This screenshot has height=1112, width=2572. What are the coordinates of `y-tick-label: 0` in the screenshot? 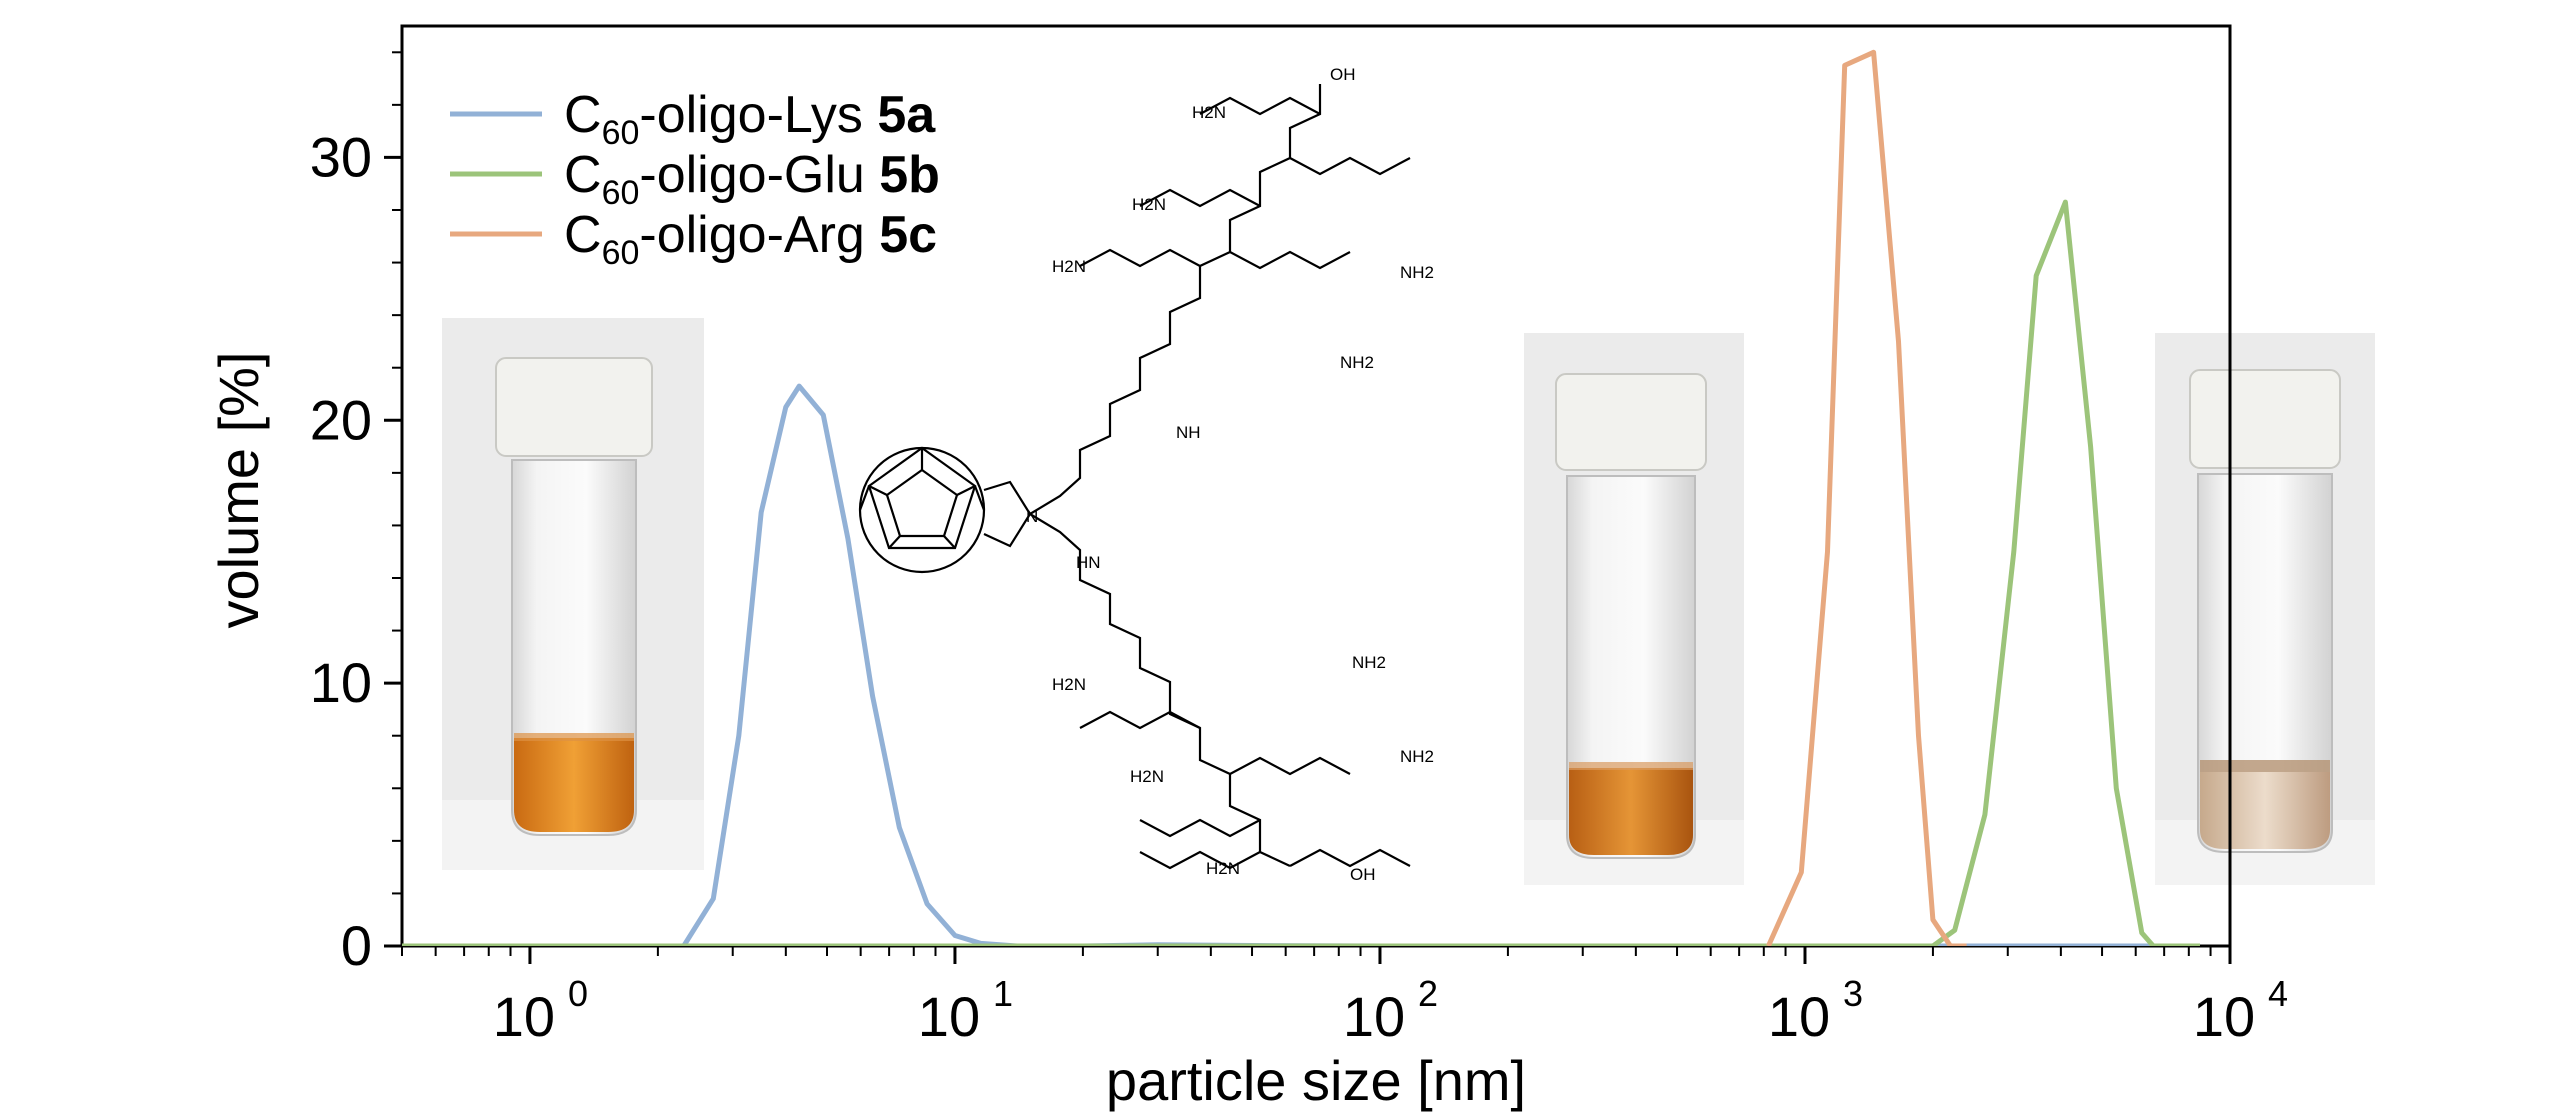 It's located at (356, 945).